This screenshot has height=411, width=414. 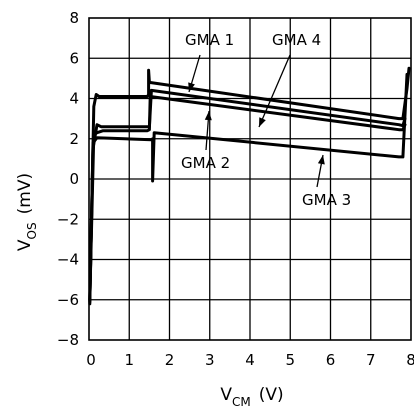 What do you see at coordinates (129, 360) in the screenshot?
I see `x-tick-label: 1` at bounding box center [129, 360].